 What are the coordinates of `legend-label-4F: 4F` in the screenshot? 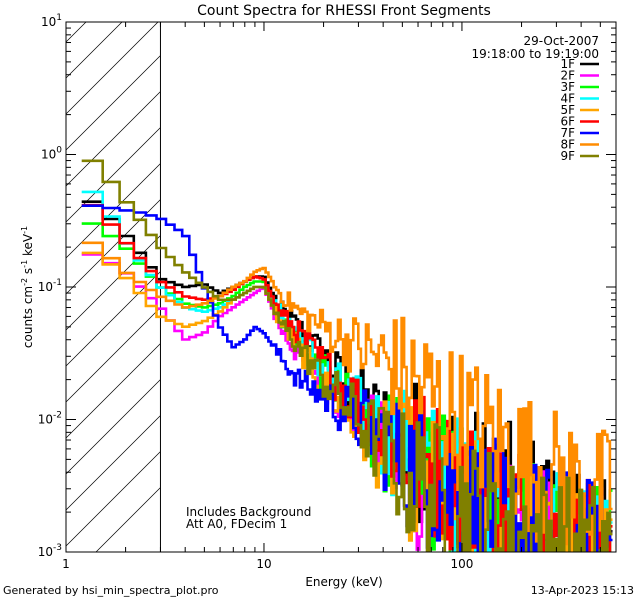 It's located at (567, 99).